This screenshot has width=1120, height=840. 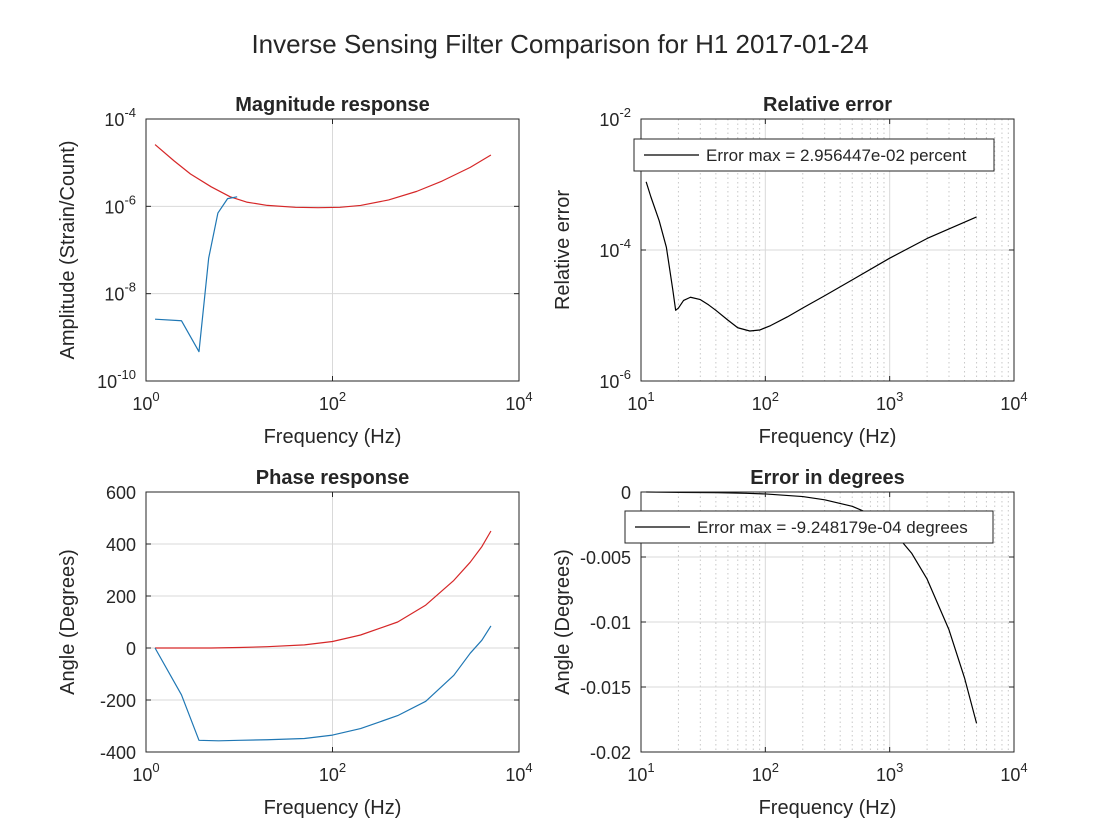 I want to click on y-tick-label: 10⁻⁸, so click(x=120, y=292).